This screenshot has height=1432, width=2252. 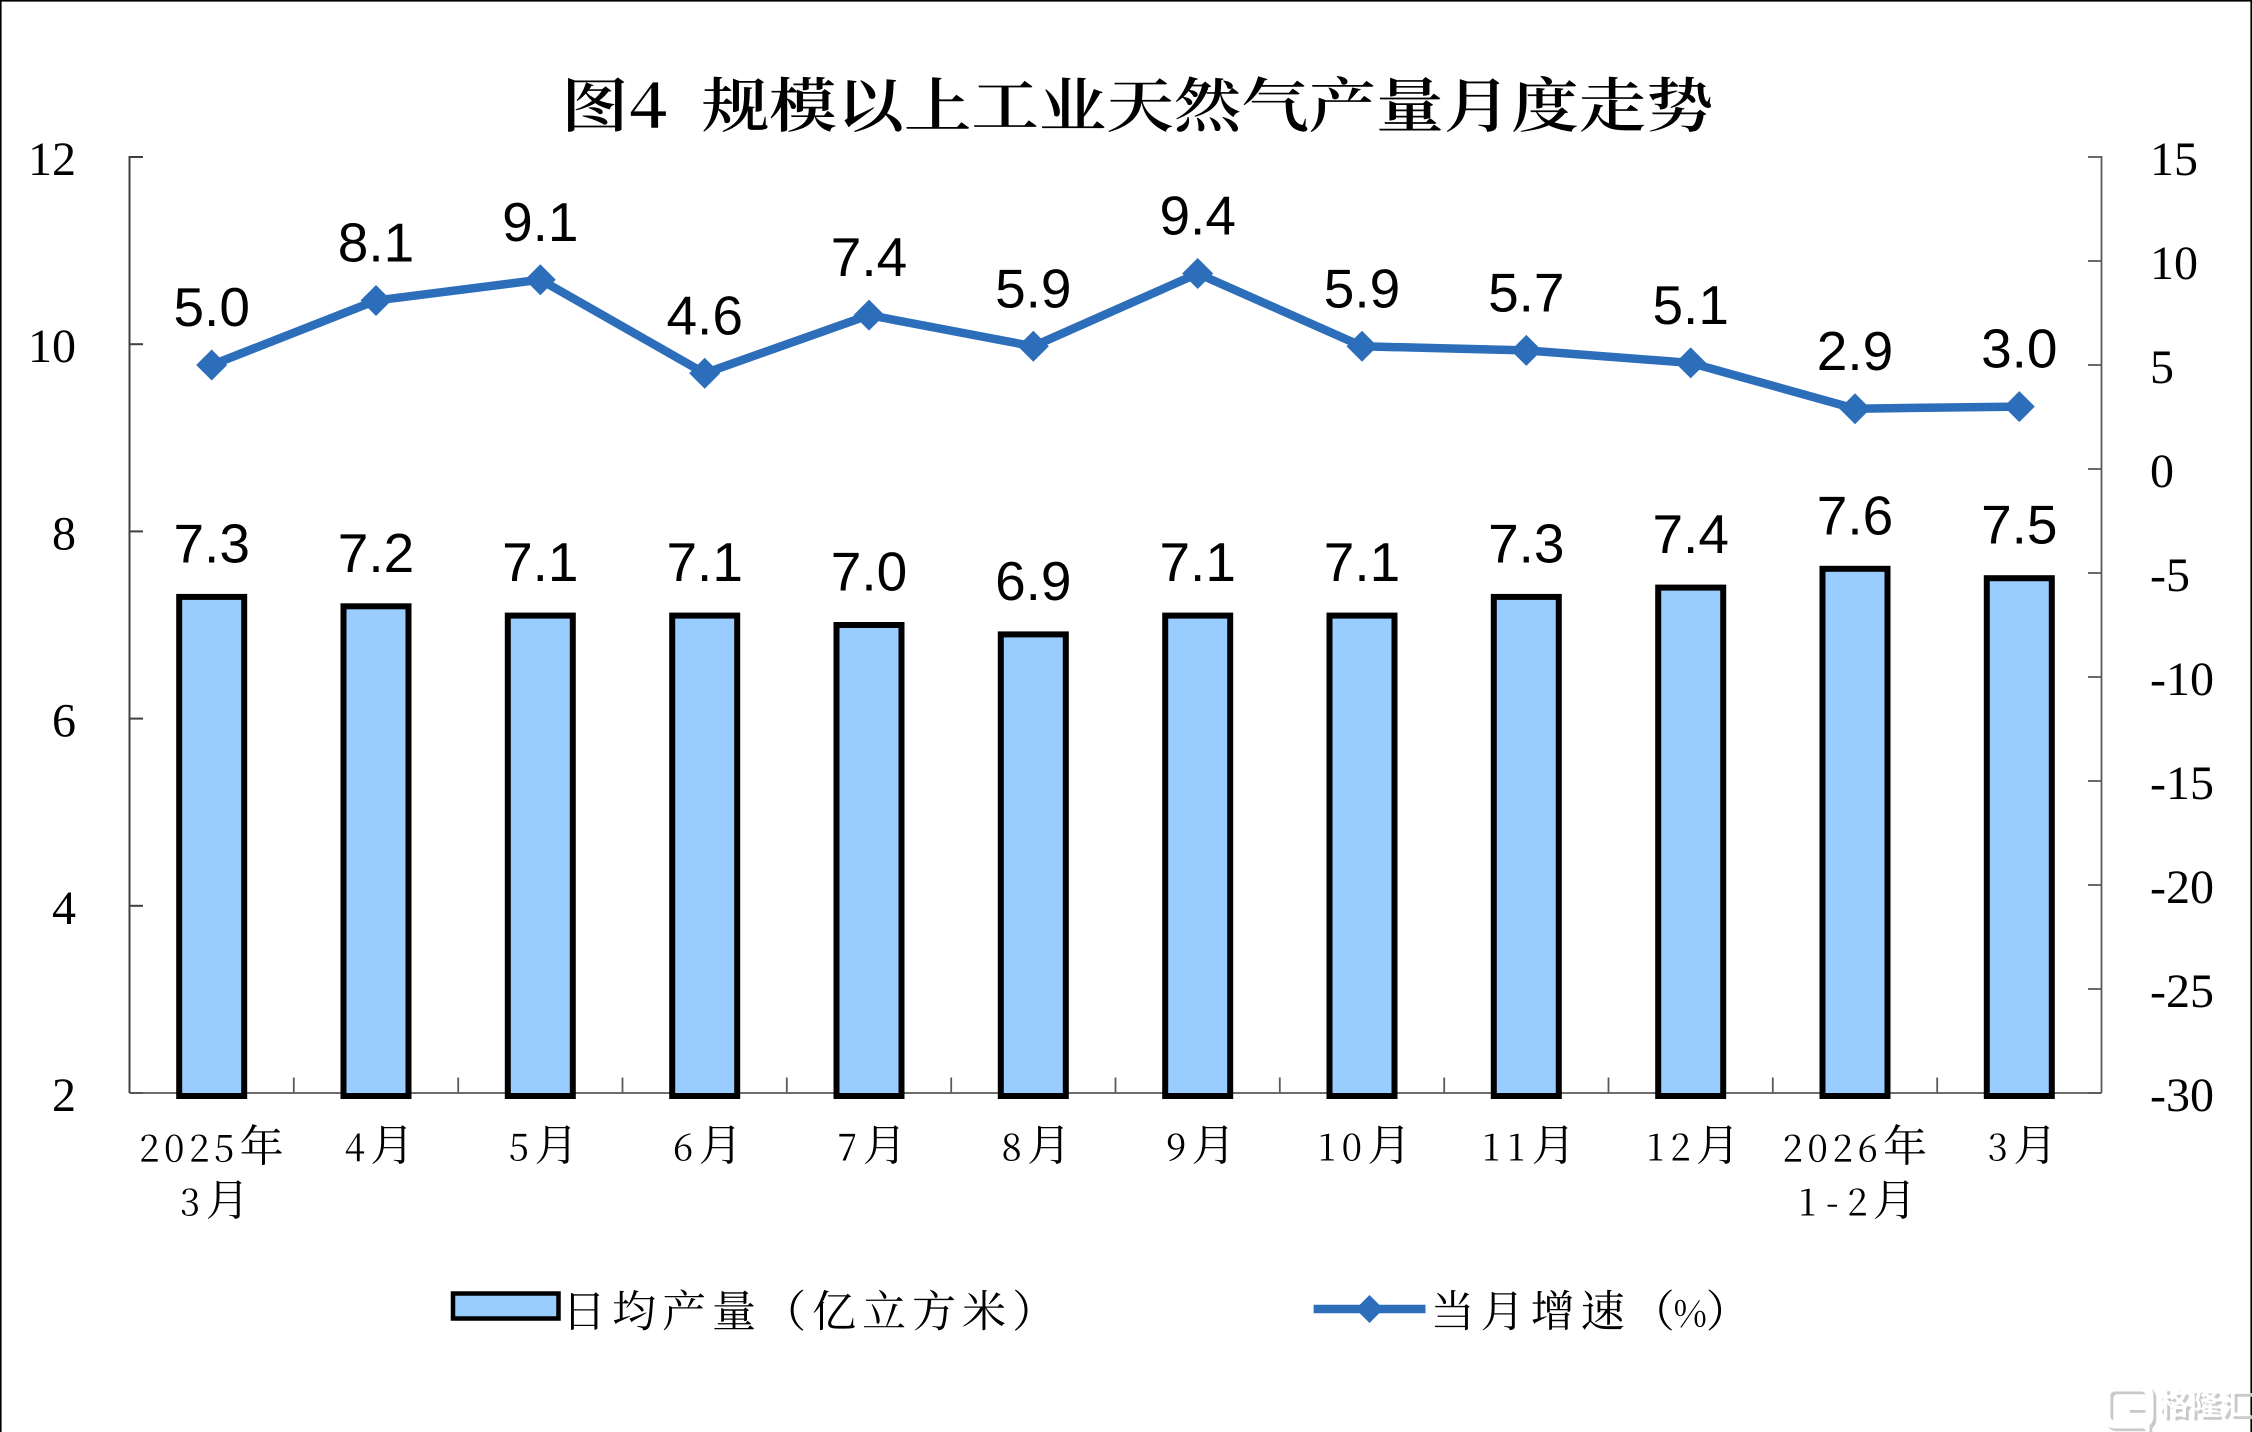 What do you see at coordinates (1855, 351) in the screenshot?
I see `svg-text: 2.9` at bounding box center [1855, 351].